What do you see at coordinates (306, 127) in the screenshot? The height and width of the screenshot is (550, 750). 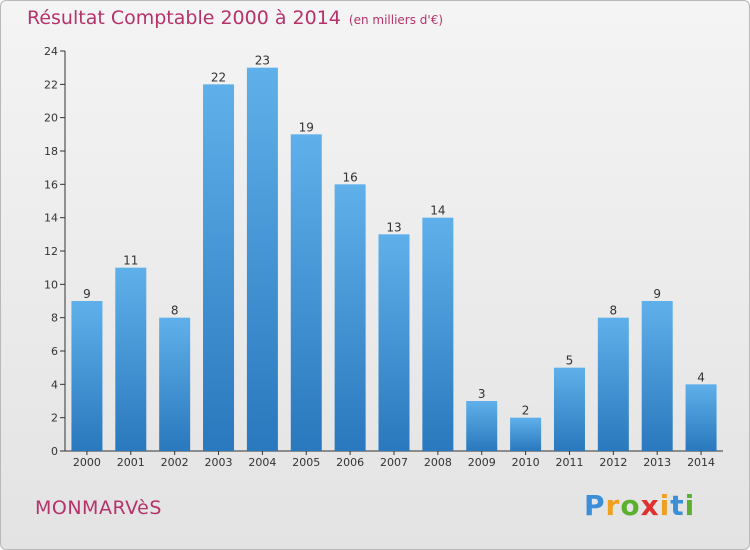 I see `data-label-2005: 19` at bounding box center [306, 127].